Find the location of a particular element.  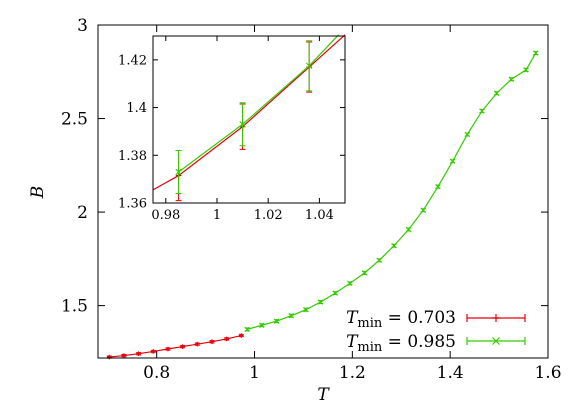

legend-label-series-1: Tmin = 0.703 is located at coordinates (401, 319).